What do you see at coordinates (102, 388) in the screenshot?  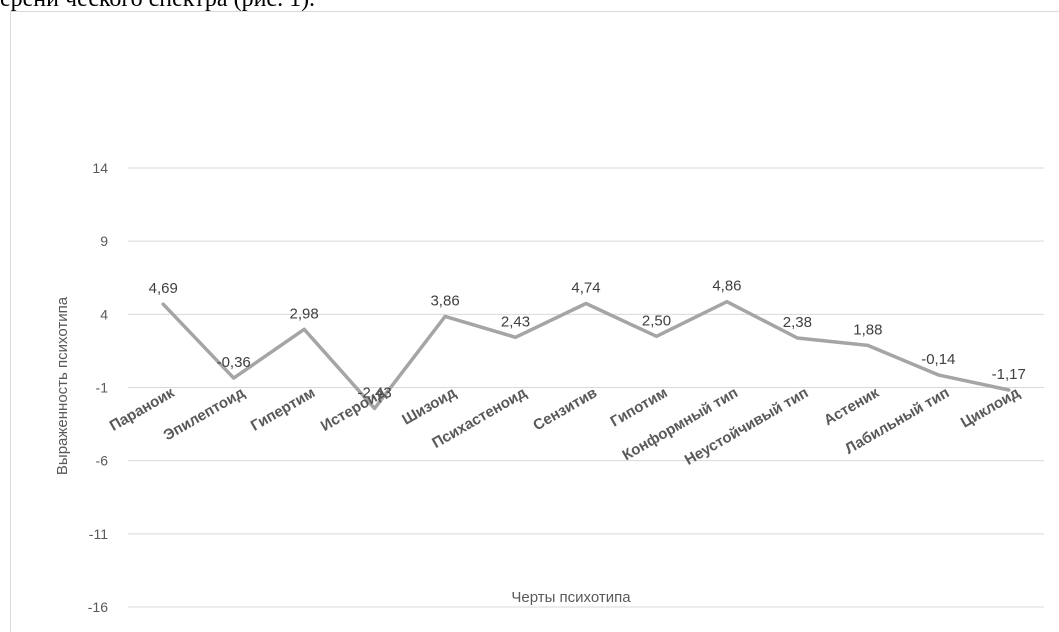 I see `y-tick-label: -1` at bounding box center [102, 388].